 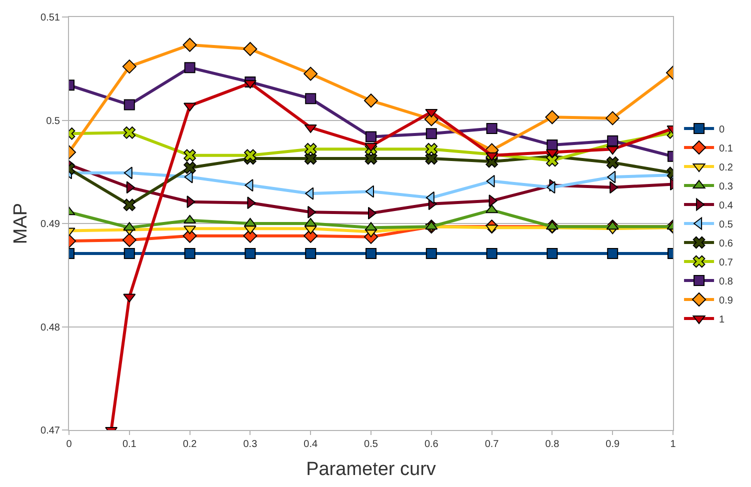 I want to click on y-tick-label: 0.47, so click(x=50, y=431).